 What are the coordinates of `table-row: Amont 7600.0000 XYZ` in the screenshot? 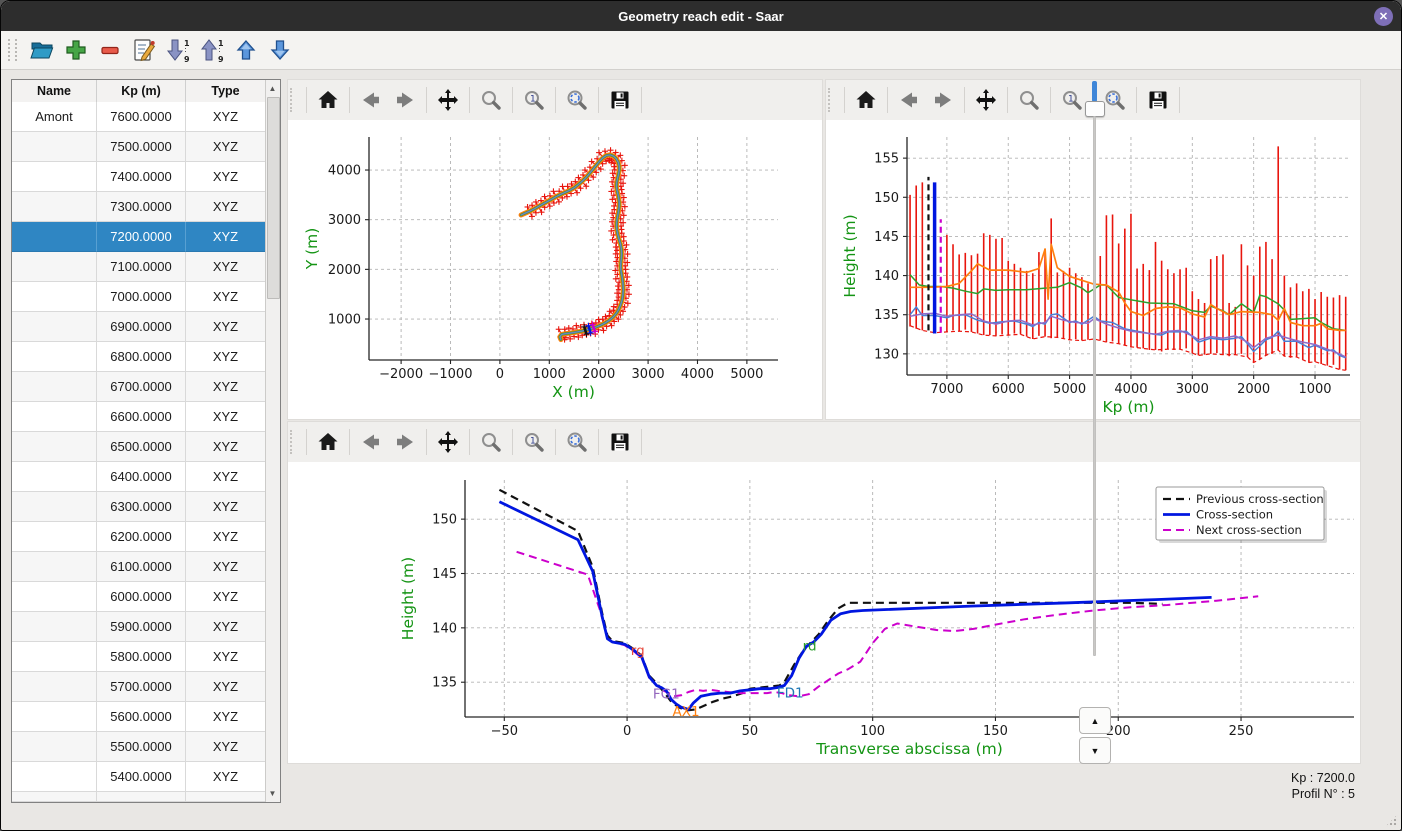 It's located at (139, 117).